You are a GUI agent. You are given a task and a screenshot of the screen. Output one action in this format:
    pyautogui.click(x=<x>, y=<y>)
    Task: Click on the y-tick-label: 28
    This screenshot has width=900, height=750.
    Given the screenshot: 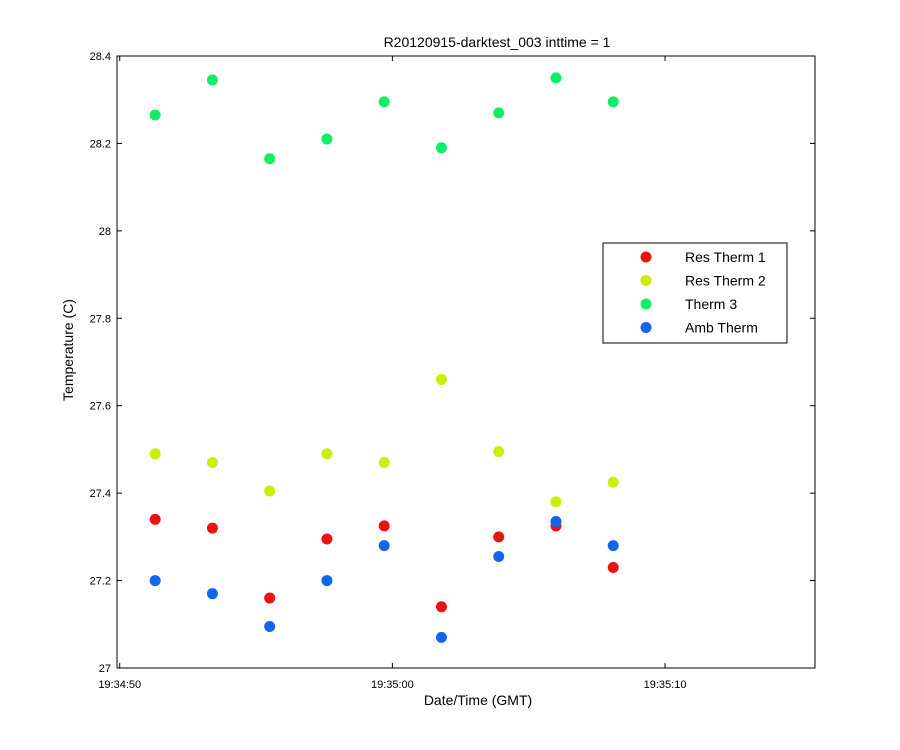 What is the action you would take?
    pyautogui.click(x=105, y=232)
    